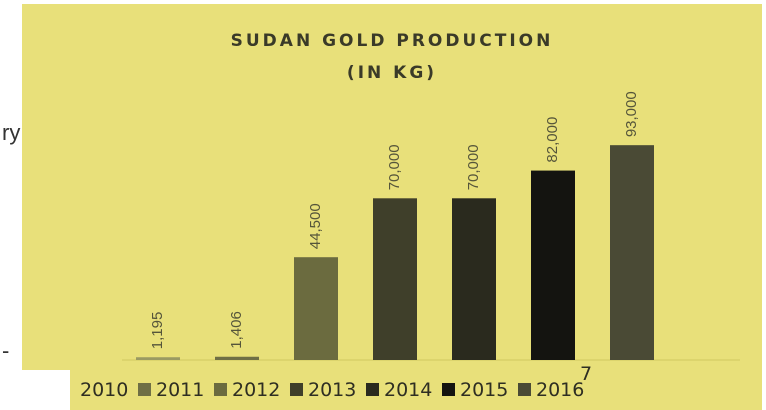 The height and width of the screenshot is (410, 766). What do you see at coordinates (157, 331) in the screenshot?
I see `data-label-2010: 1,195` at bounding box center [157, 331].